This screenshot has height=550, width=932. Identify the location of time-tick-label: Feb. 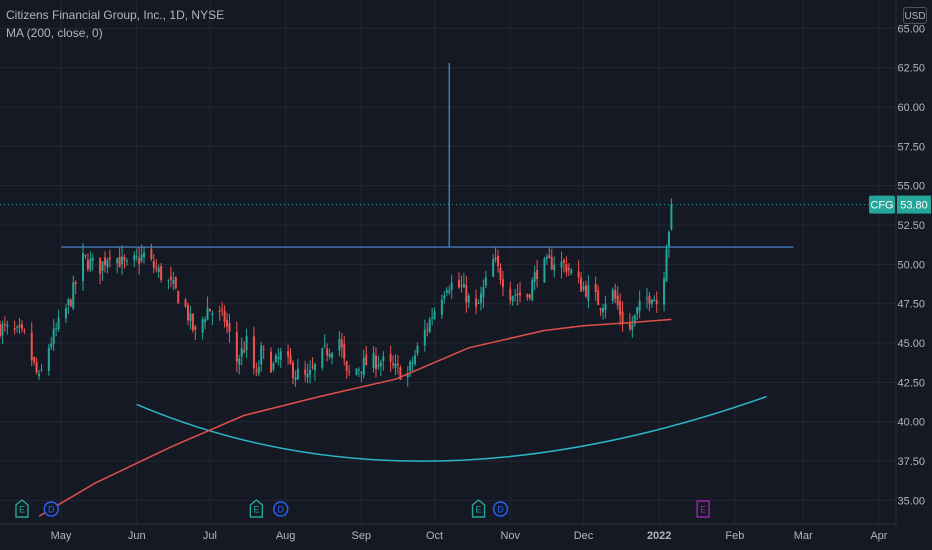
(734, 536).